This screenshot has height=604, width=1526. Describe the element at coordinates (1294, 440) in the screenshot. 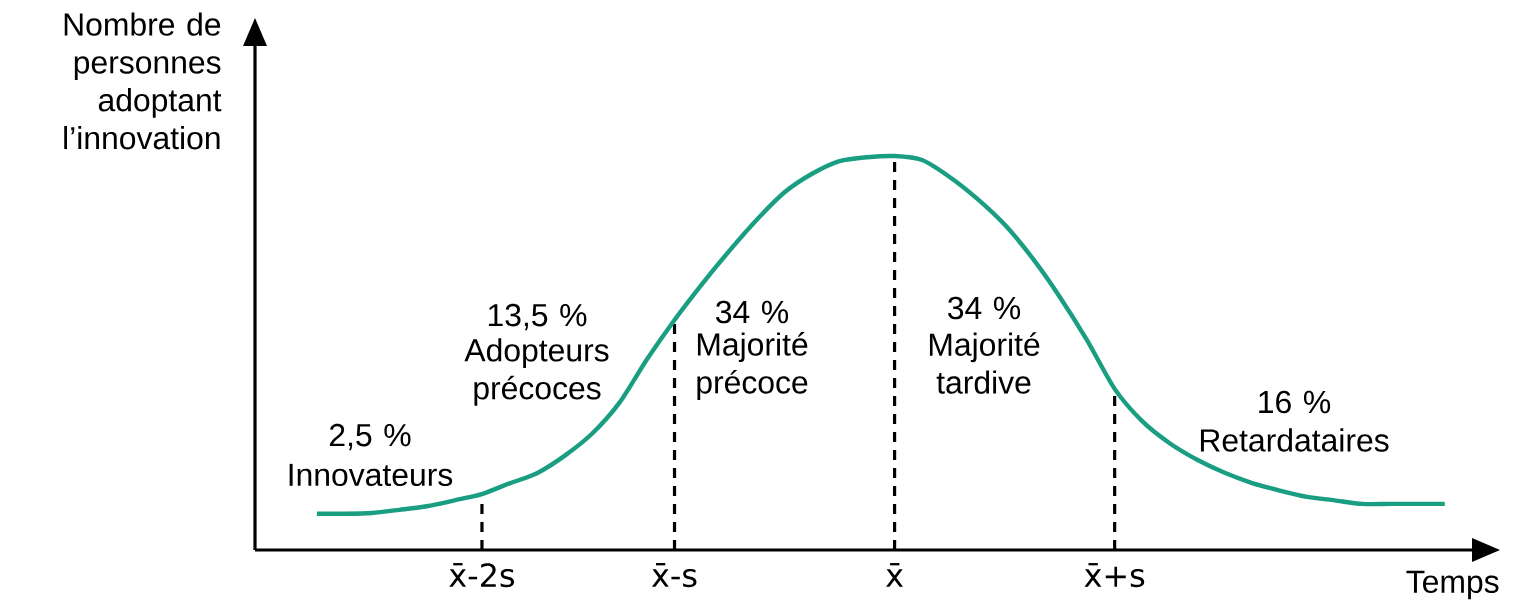

I see `annotation: Retardataires` at that location.